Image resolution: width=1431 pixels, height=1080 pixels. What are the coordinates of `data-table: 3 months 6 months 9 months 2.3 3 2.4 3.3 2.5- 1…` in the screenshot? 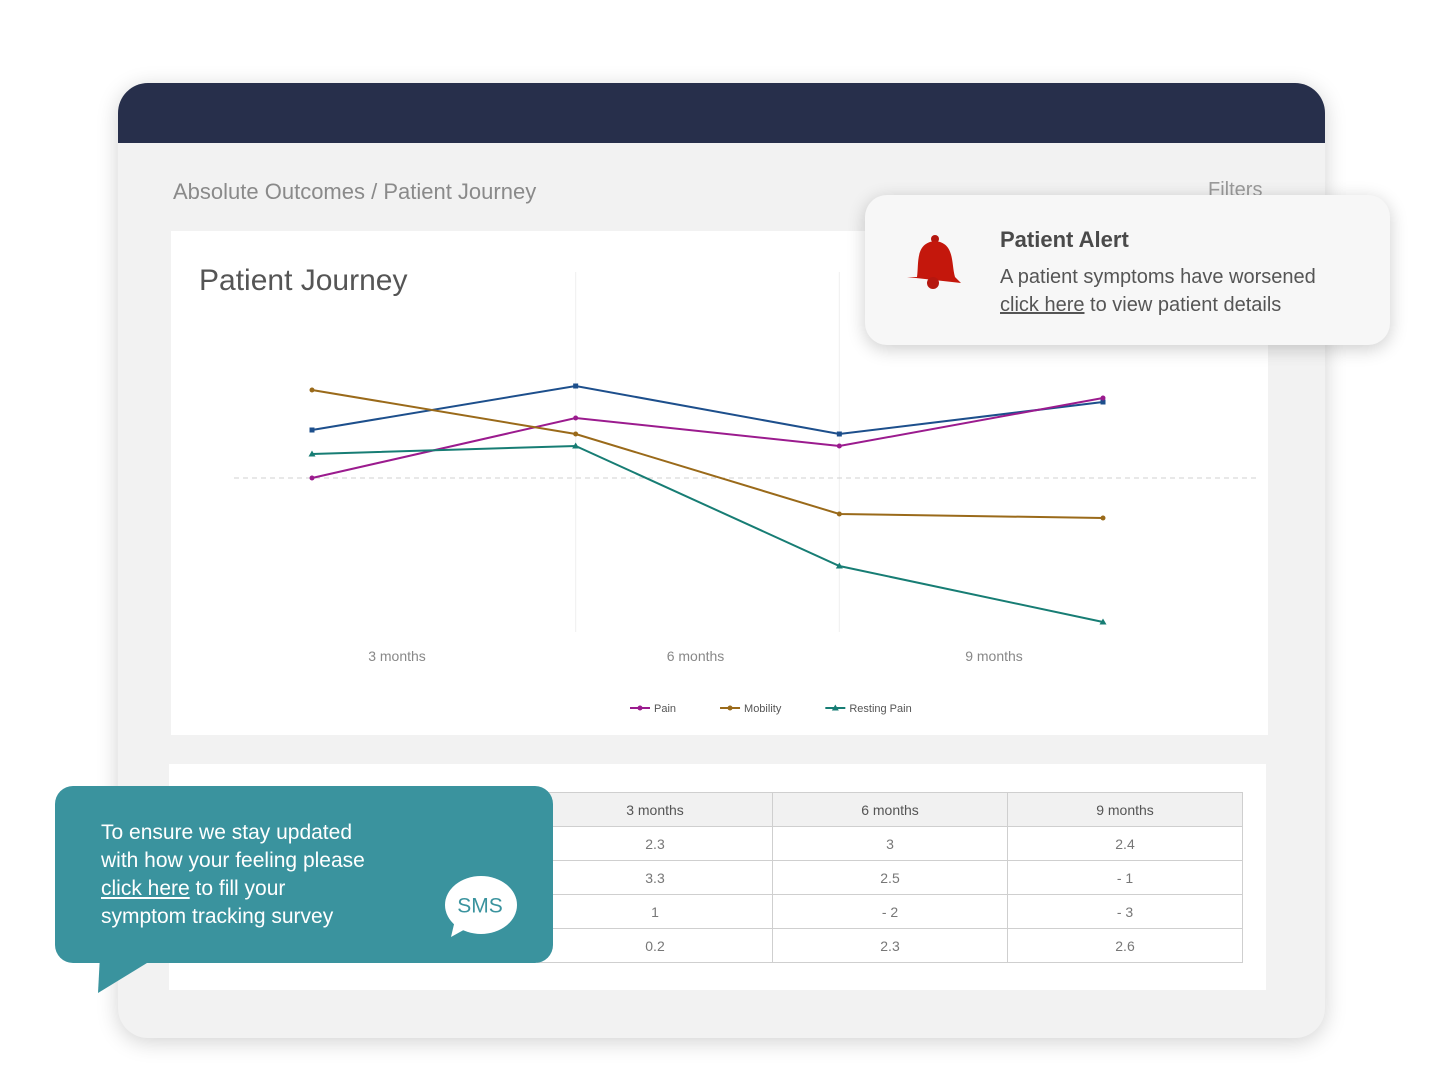 It's located at (890, 877).